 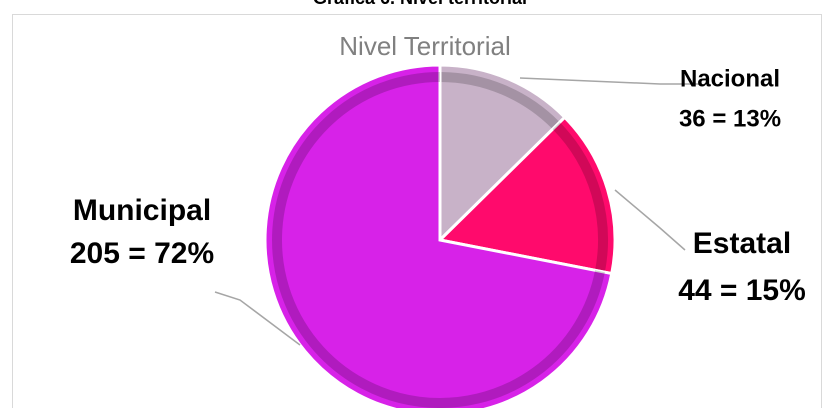 What do you see at coordinates (142, 253) in the screenshot?
I see `value-label: 205 = 72%` at bounding box center [142, 253].